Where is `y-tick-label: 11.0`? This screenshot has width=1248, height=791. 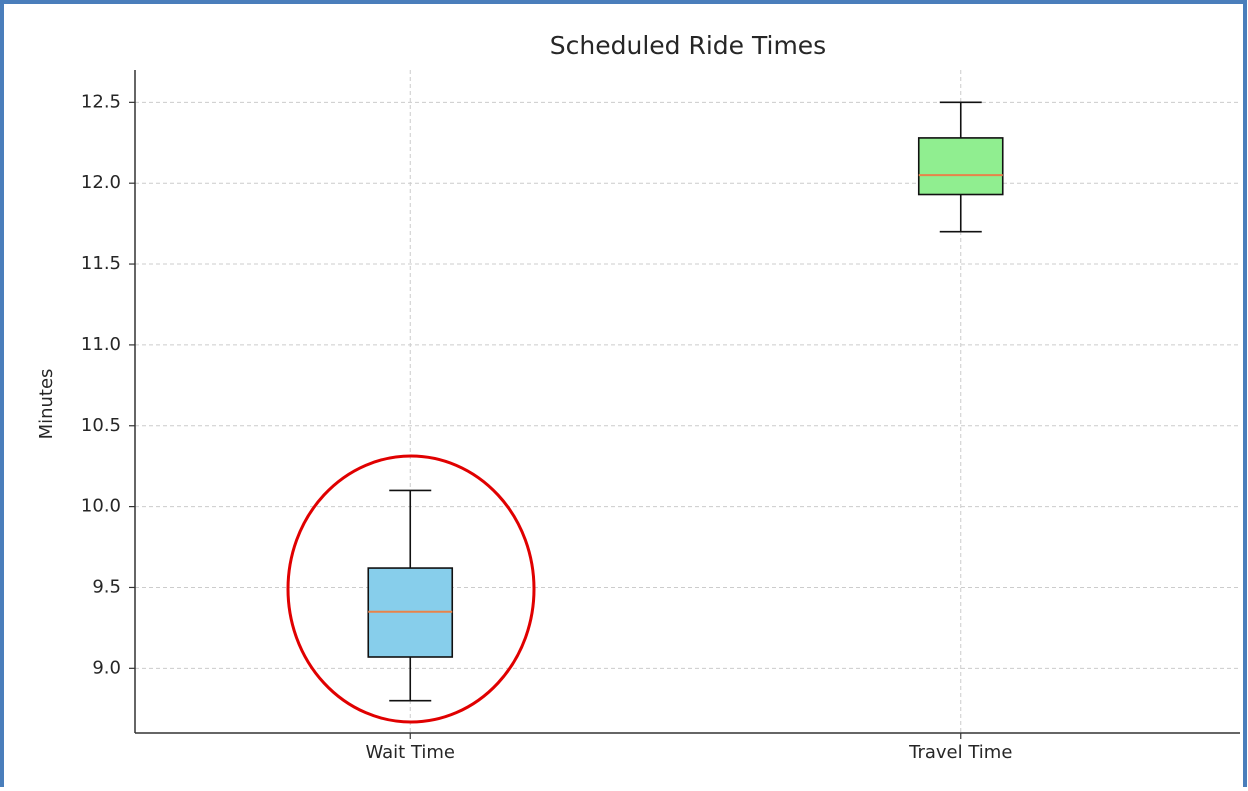
y-tick-label: 11.0 is located at coordinates (101, 344).